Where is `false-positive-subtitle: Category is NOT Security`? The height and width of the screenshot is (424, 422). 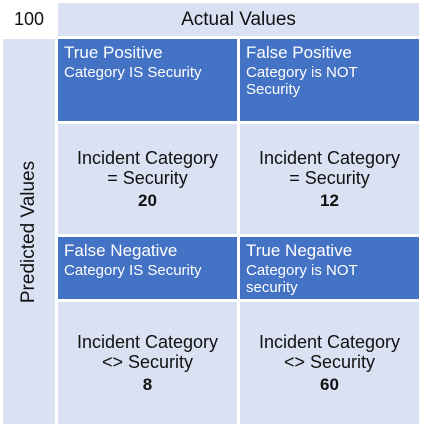
false-positive-subtitle: Category is NOT Security is located at coordinates (302, 80).